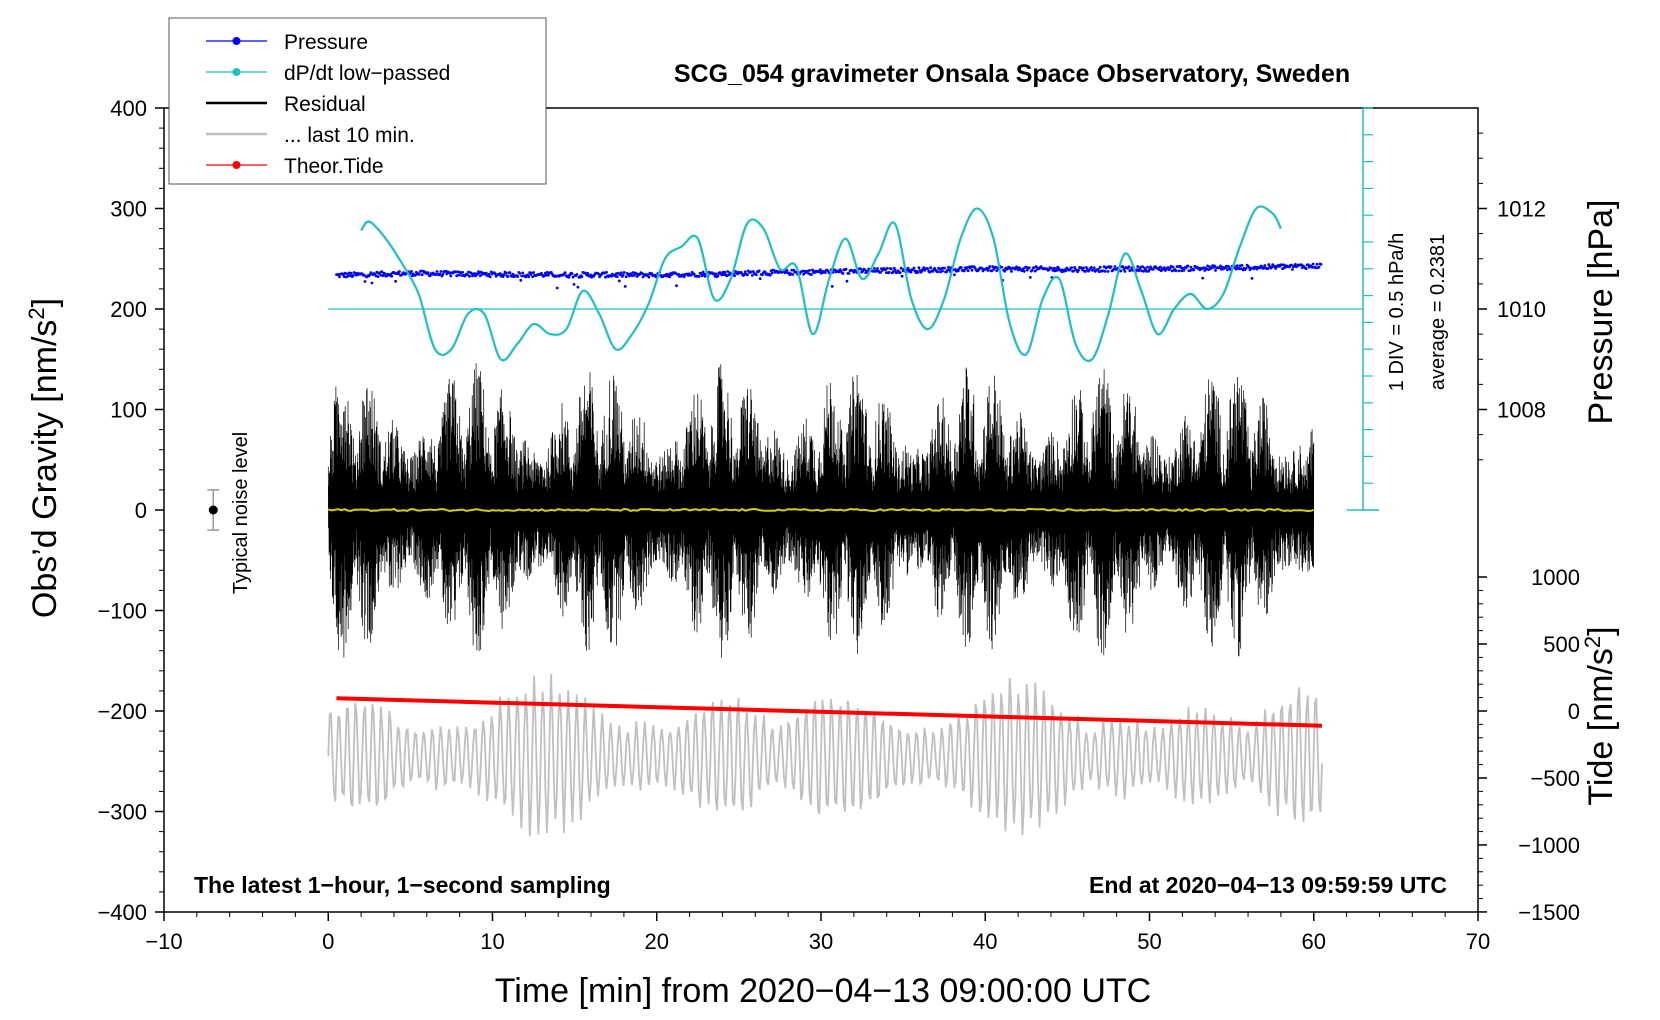 The width and height of the screenshot is (1660, 1020). I want to click on x-tick-label: −10, so click(163, 941).